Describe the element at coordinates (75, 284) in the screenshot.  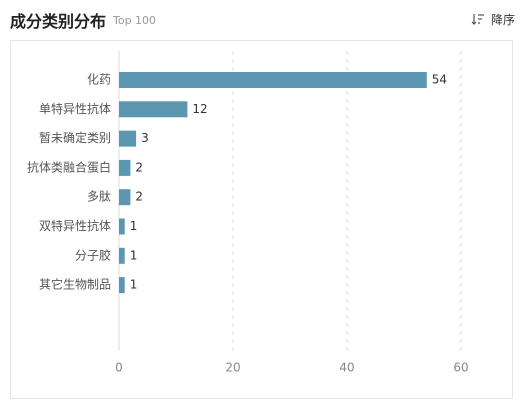
I see `category-label: 其它生物制品` at that location.